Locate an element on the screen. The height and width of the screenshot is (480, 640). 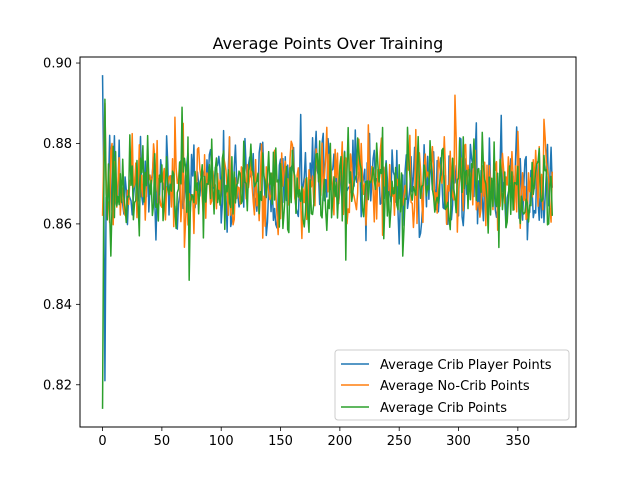
y-tick-label: 0.90 is located at coordinates (57, 64).